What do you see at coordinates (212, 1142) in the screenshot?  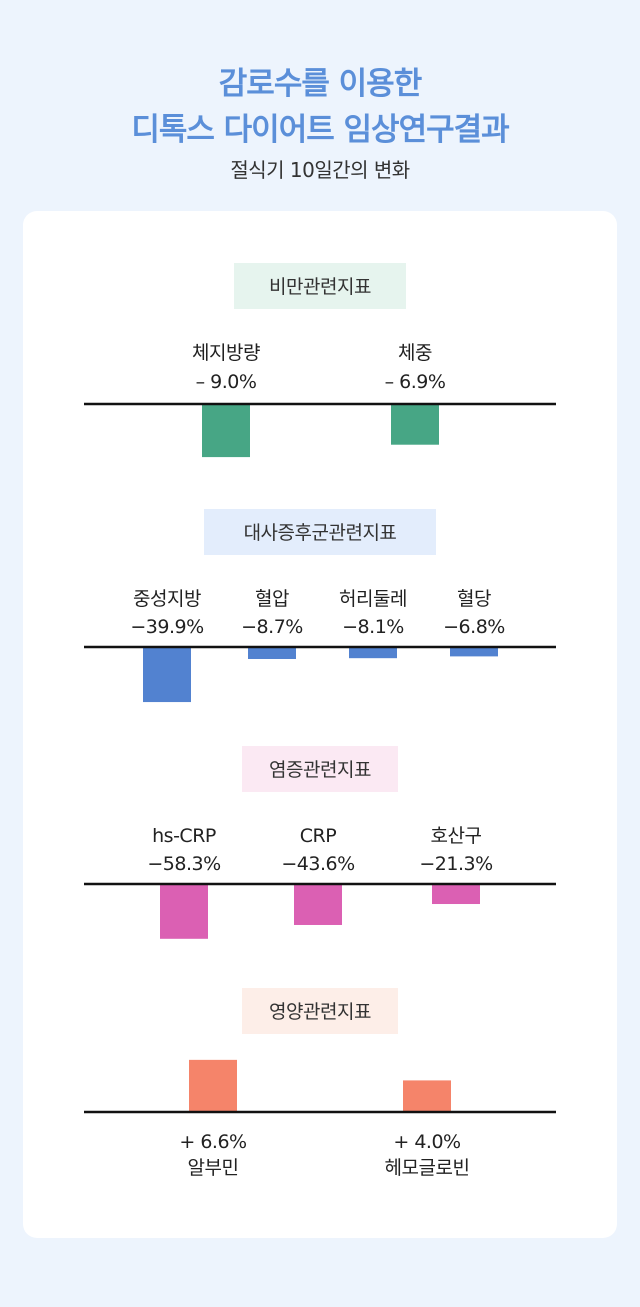 I see `value-label: + 6.6%` at bounding box center [212, 1142].